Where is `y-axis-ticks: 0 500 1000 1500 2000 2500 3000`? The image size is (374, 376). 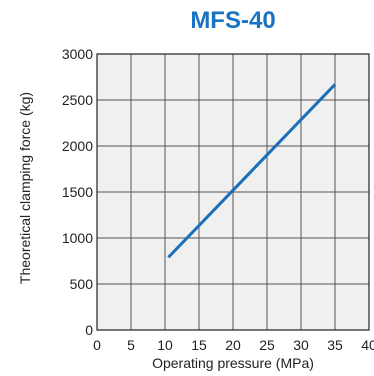
y-axis-ticks: 0 500 1000 1500 2000 2500 3000 is located at coordinates (77, 192).